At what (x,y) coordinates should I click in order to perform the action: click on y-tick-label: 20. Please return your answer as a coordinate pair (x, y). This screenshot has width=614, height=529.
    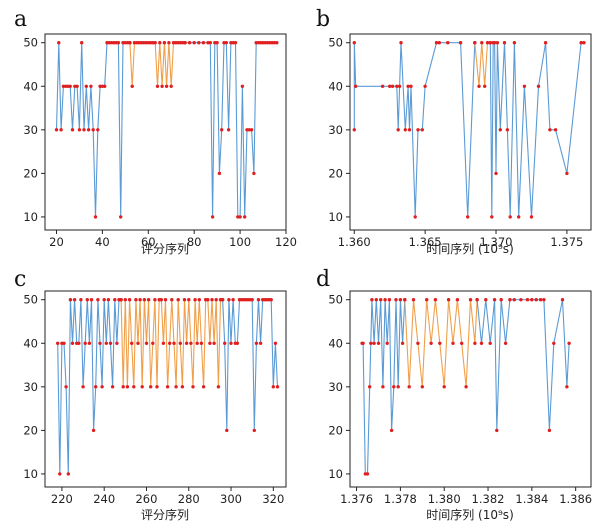
    Looking at the image, I should click on (335, 430).